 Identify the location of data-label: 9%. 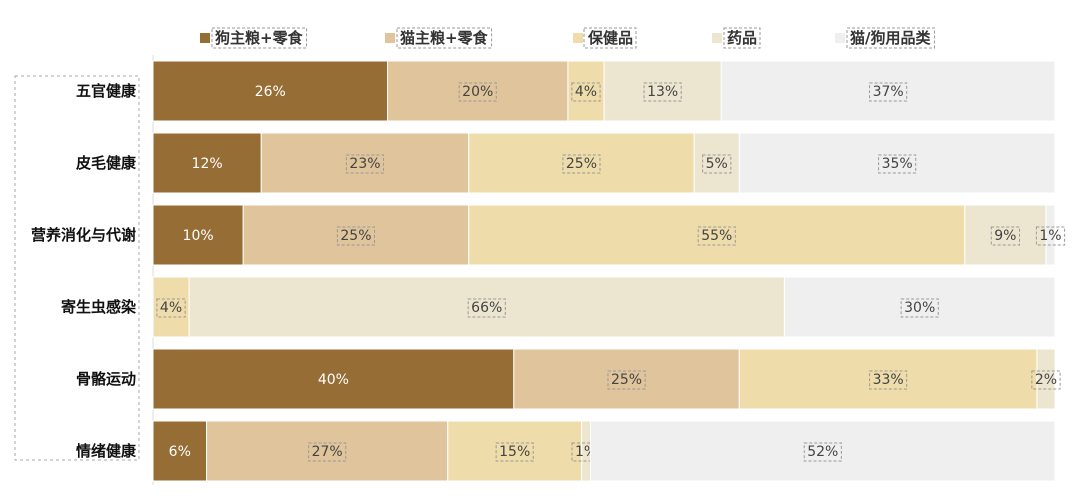
(1005, 236).